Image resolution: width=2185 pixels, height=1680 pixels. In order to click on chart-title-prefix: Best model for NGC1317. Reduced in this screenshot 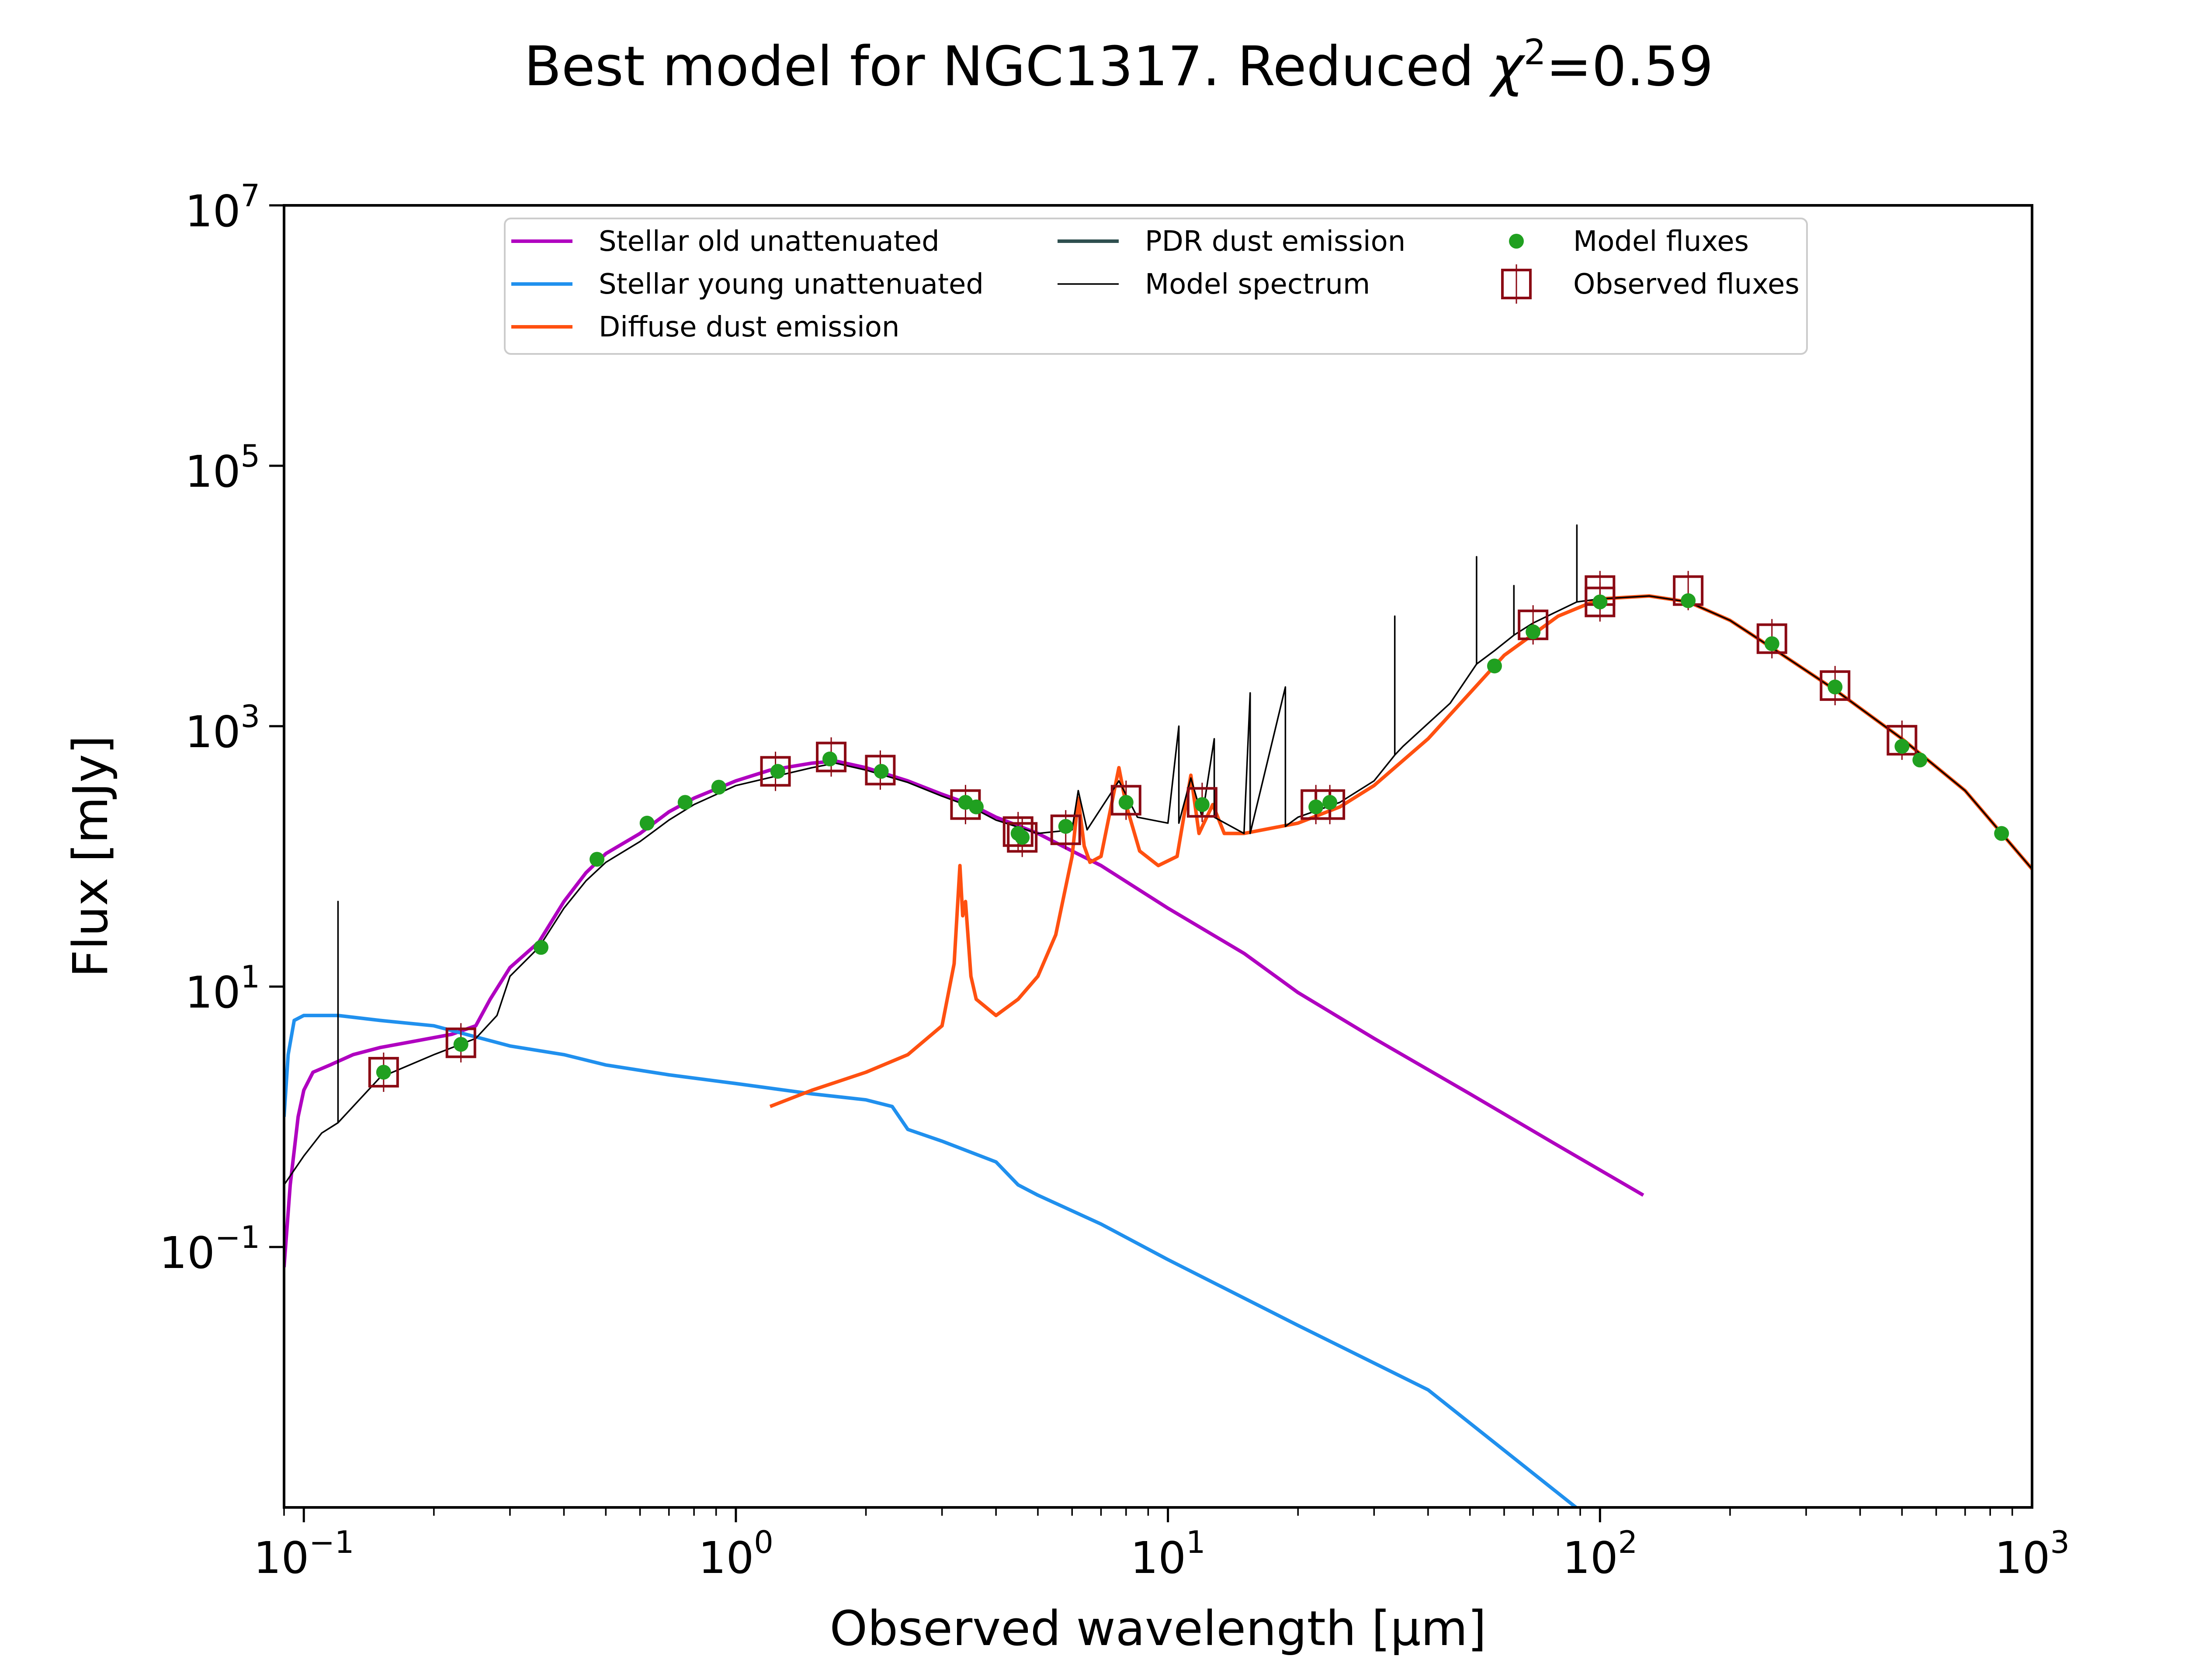, I will do `click(1008, 67)`.